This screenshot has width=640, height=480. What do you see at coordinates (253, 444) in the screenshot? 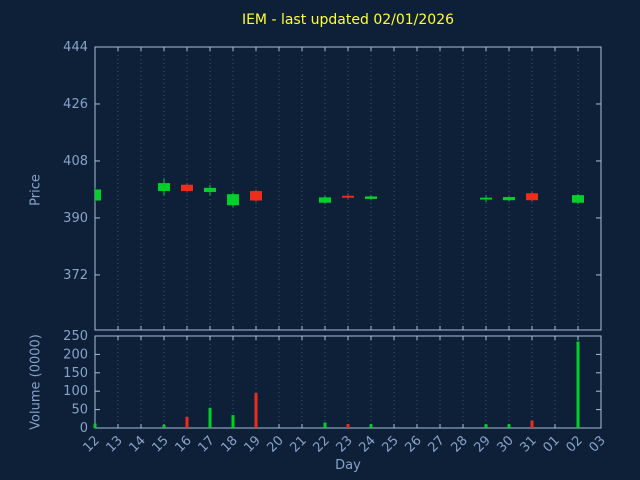
I see `svg-text: 19` at bounding box center [253, 444].